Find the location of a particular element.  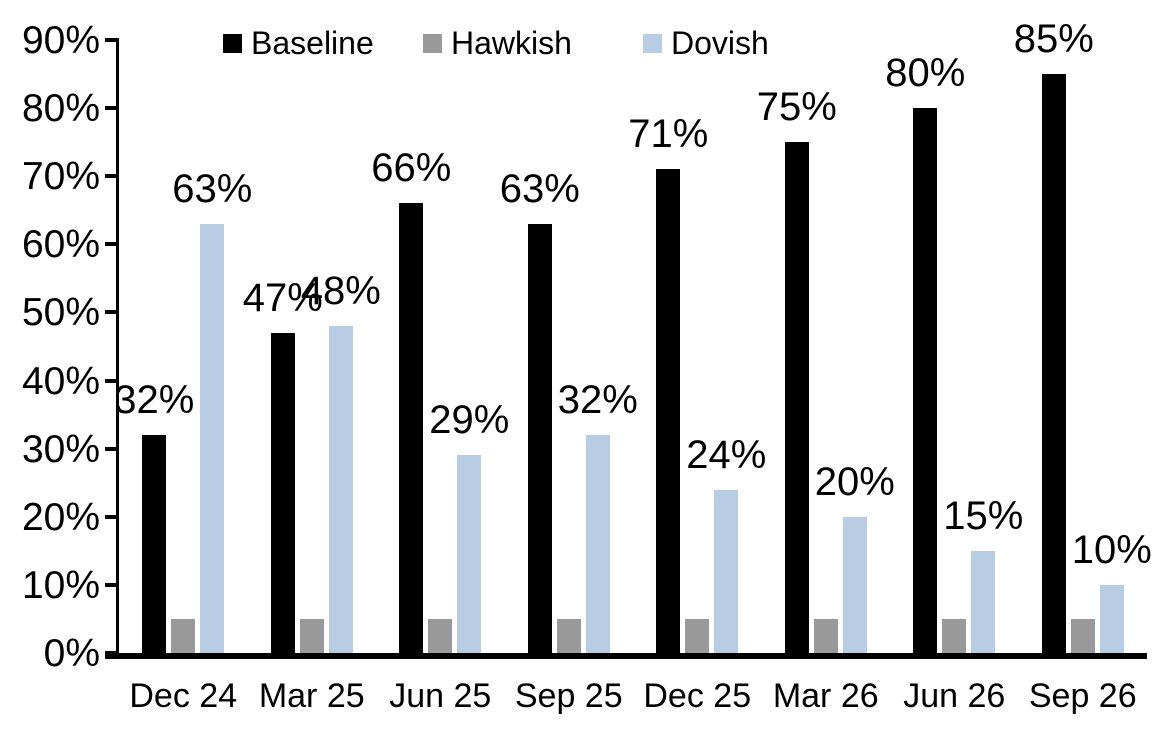

bar-group: 32% 63% is located at coordinates (183, 346).